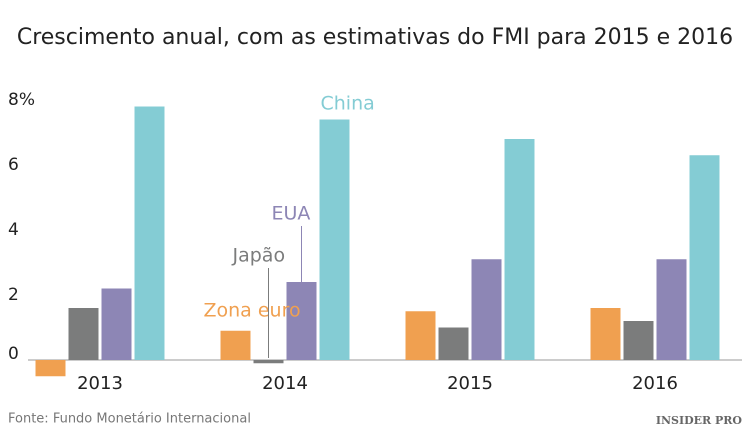 This screenshot has height=437, width=750. Describe the element at coordinates (252, 311) in the screenshot. I see `legend-label: Zona euro` at that location.